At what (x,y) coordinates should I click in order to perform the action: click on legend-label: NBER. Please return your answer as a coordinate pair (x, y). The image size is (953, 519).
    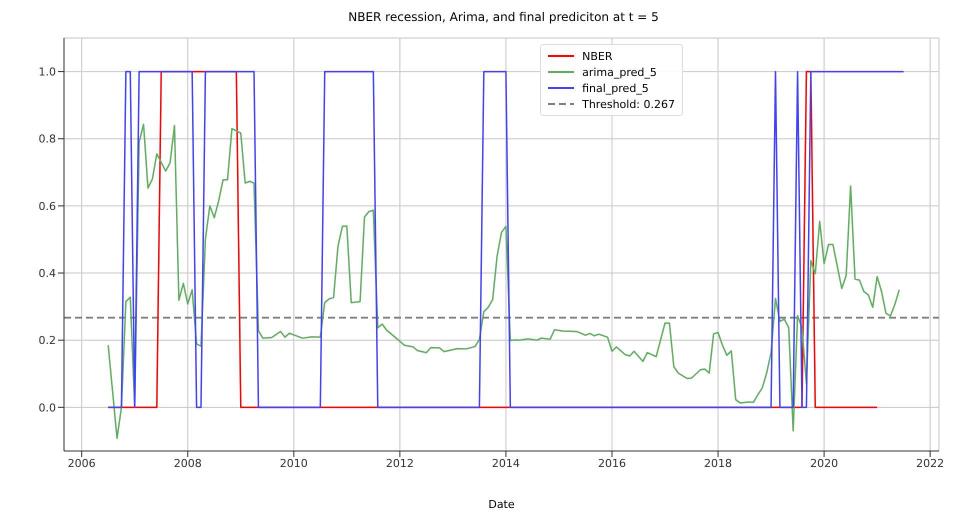
    Looking at the image, I should click on (597, 56).